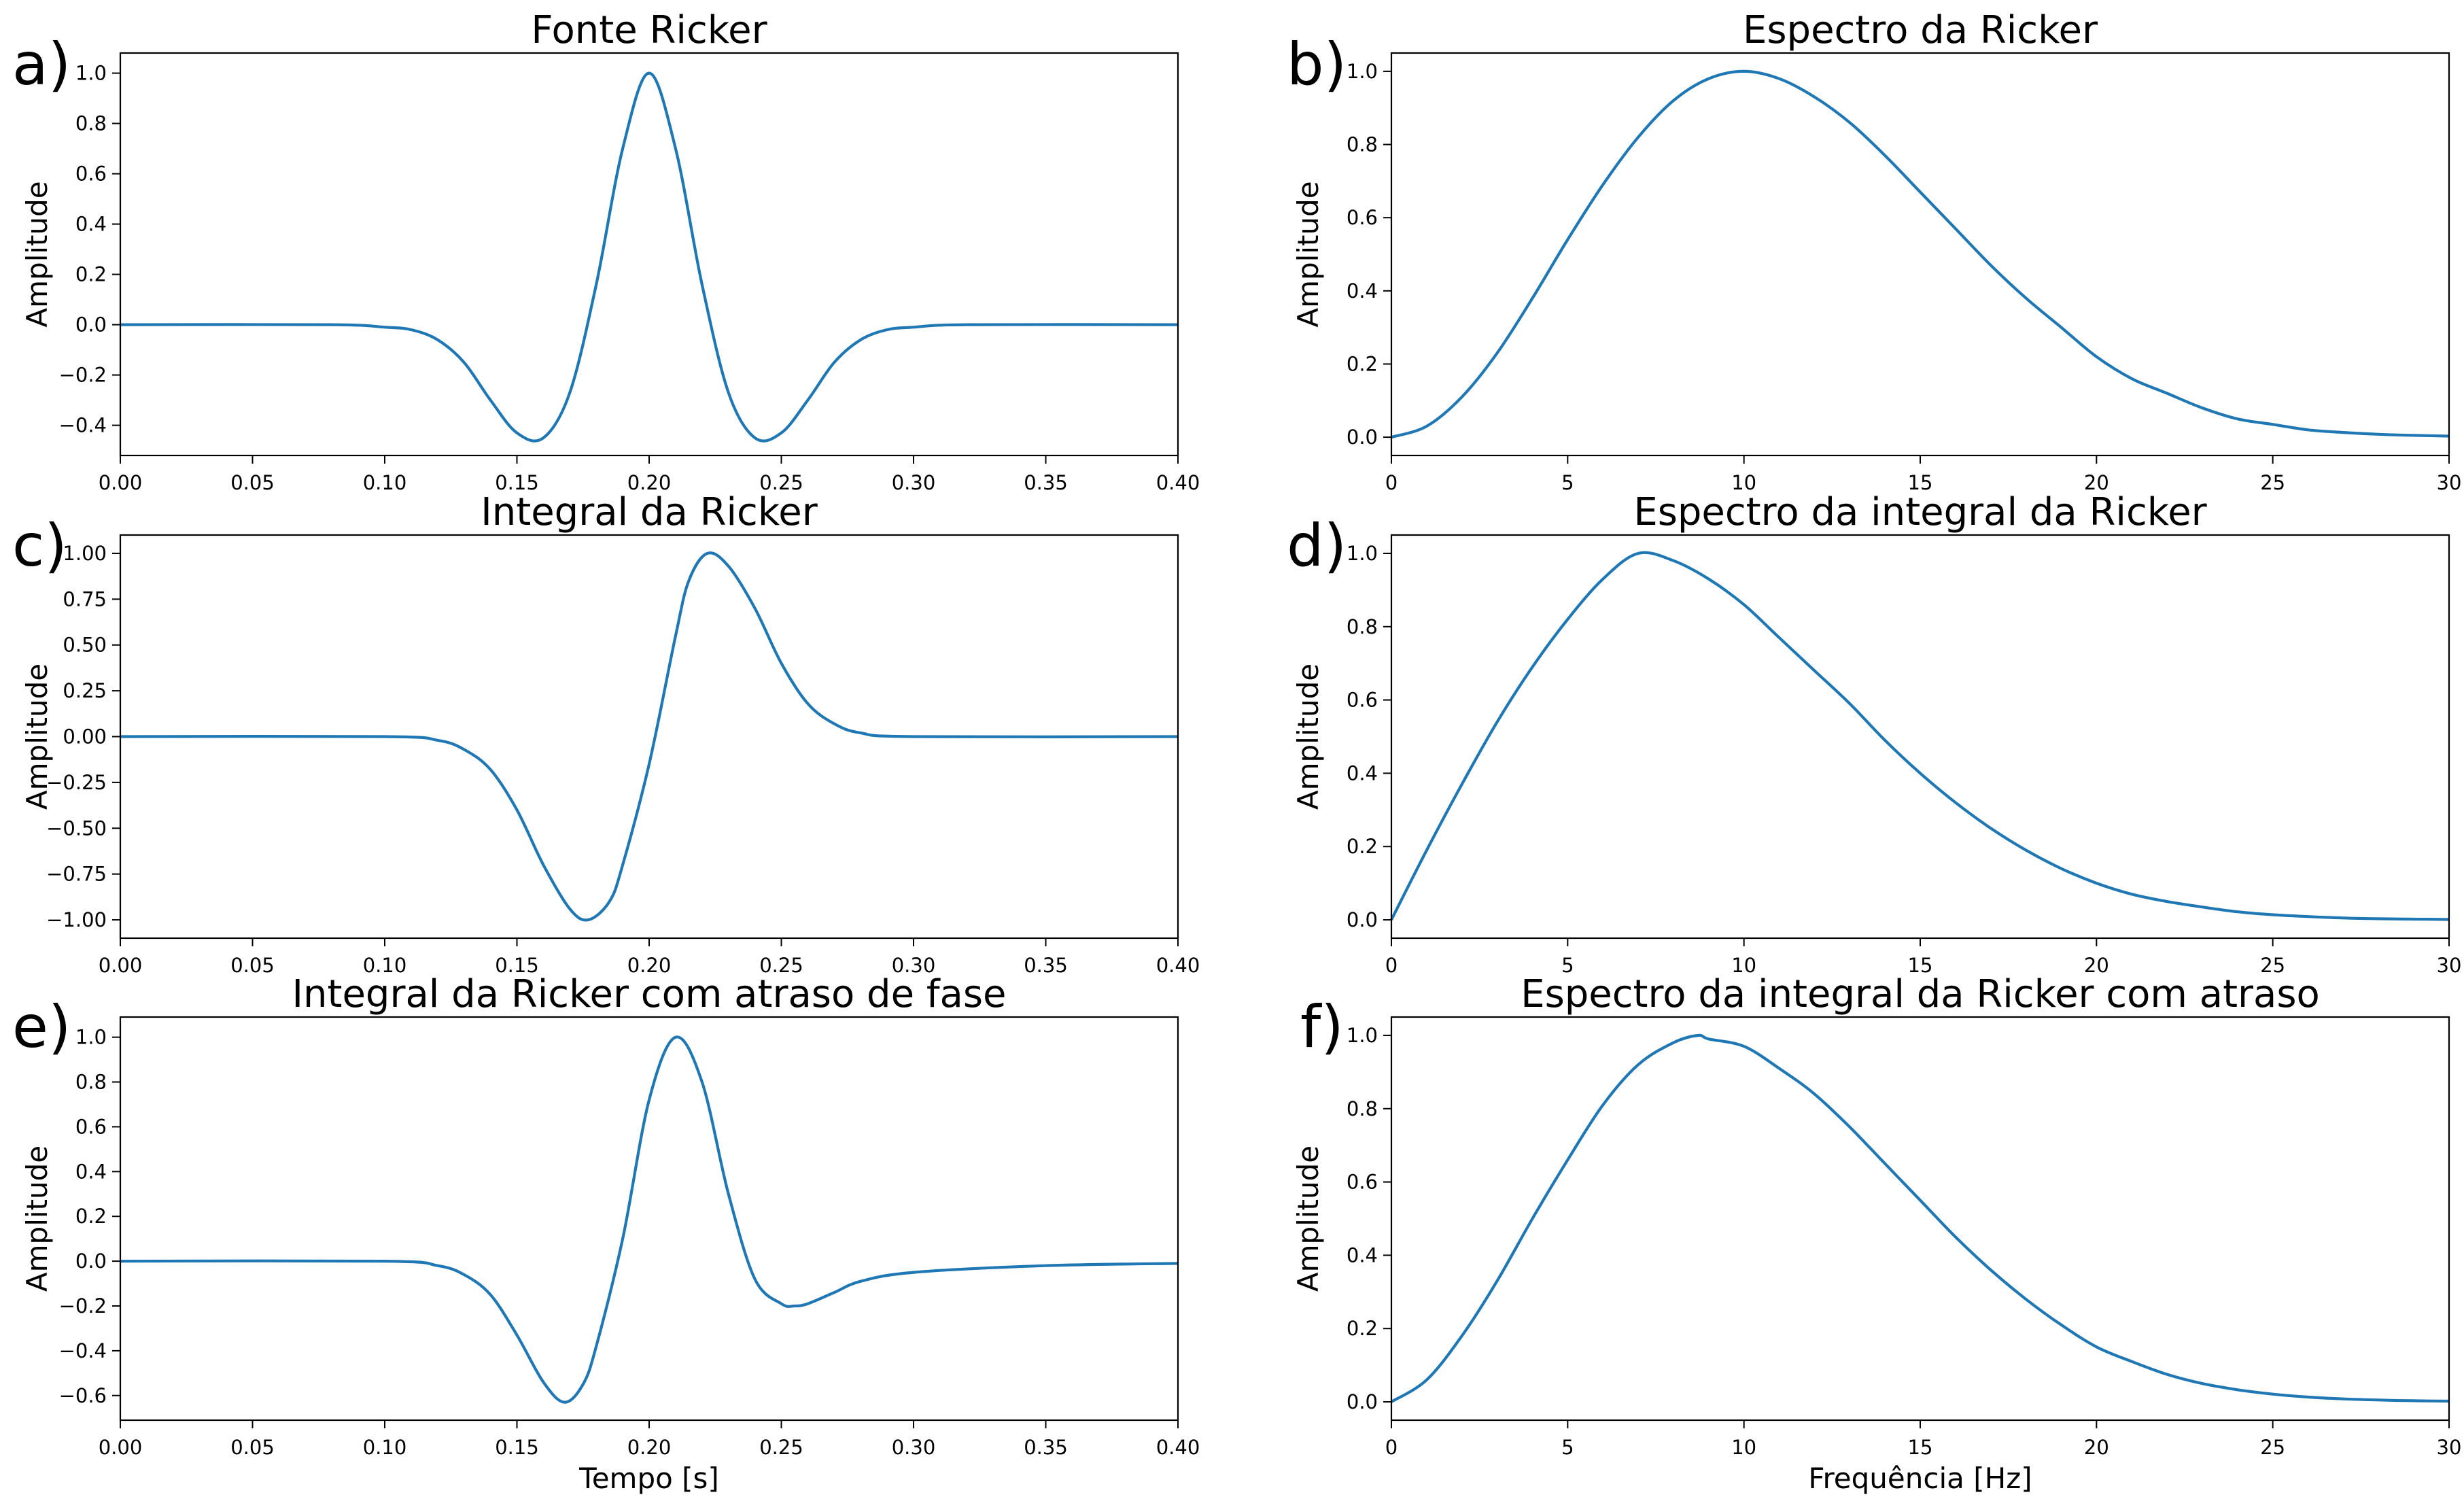 This screenshot has height=1497, width=2464. Describe the element at coordinates (1362, 1108) in the screenshot. I see `y-tick-label-f-4: 0.8` at that location.